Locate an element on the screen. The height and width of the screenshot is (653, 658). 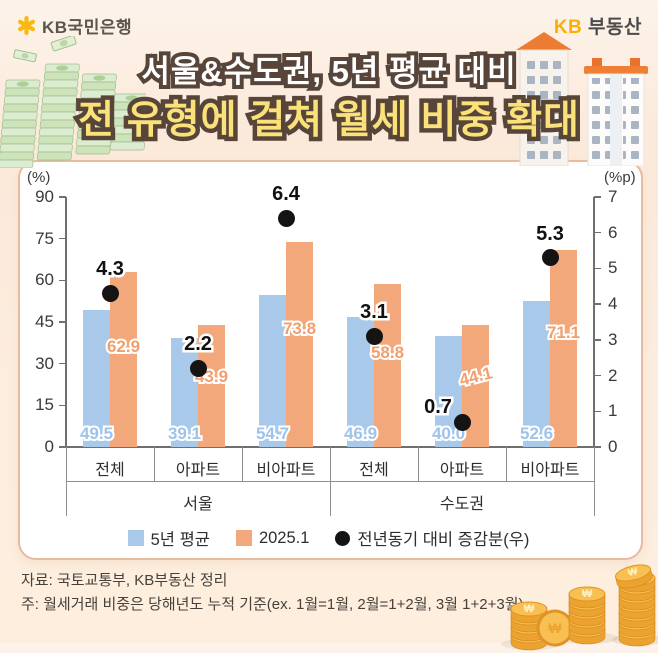
left-axis-unit: (%) is located at coordinates (39, 177).